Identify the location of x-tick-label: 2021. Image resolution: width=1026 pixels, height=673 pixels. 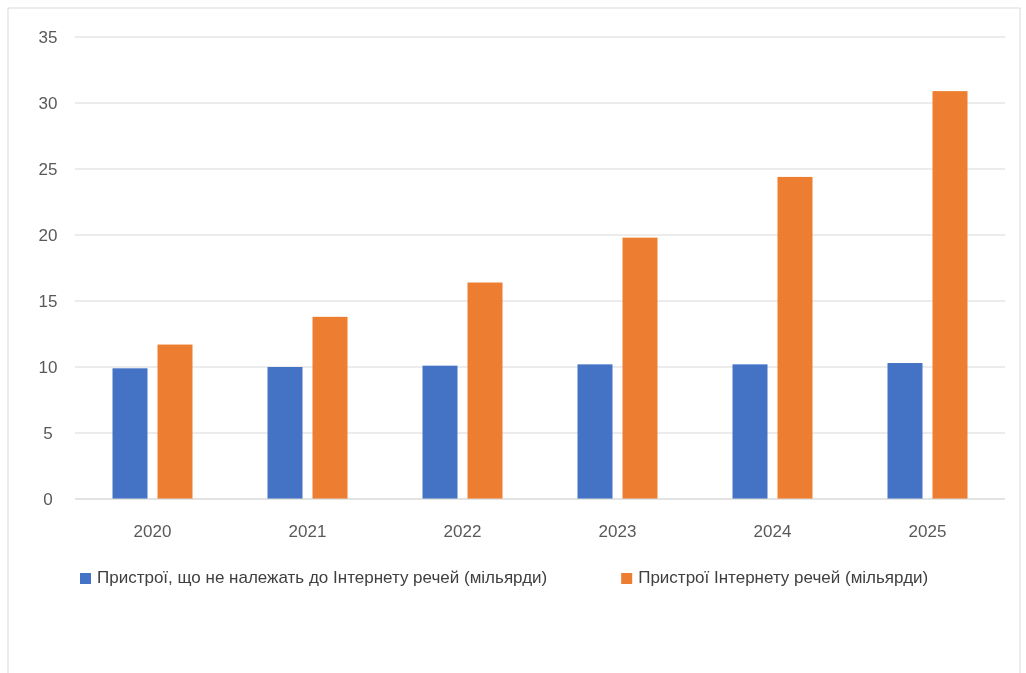
(307, 531).